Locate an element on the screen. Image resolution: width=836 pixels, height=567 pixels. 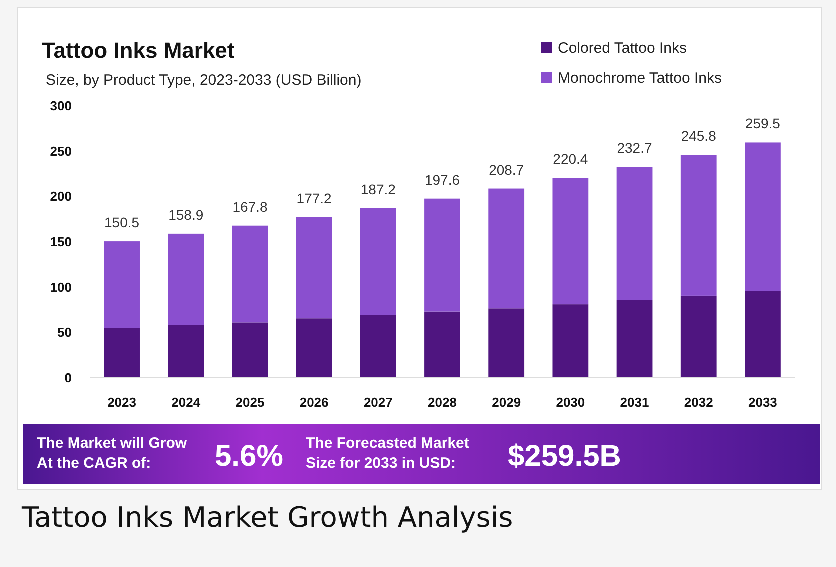
x-tick-label: 2025 is located at coordinates (250, 402).